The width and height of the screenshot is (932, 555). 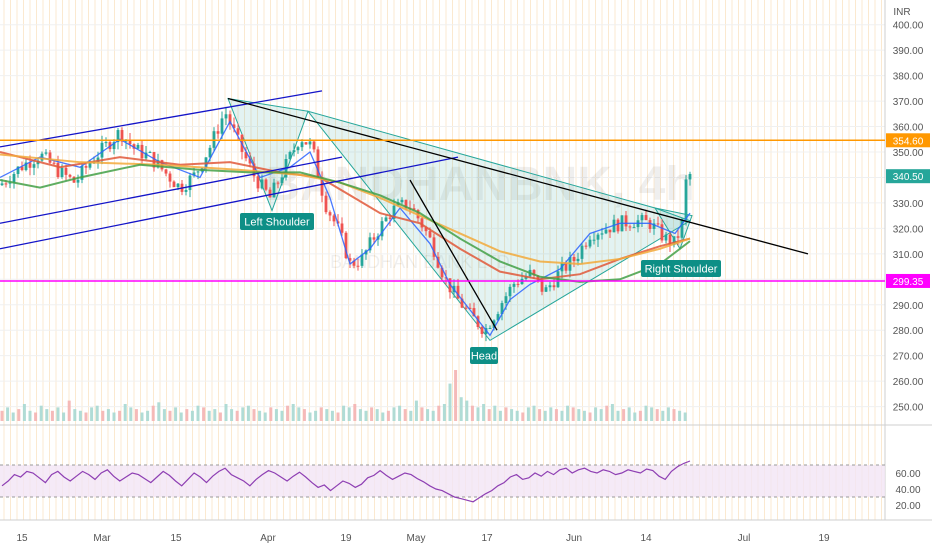 What do you see at coordinates (171, 190) in the screenshot?
I see `channel-mid-line` at bounding box center [171, 190].